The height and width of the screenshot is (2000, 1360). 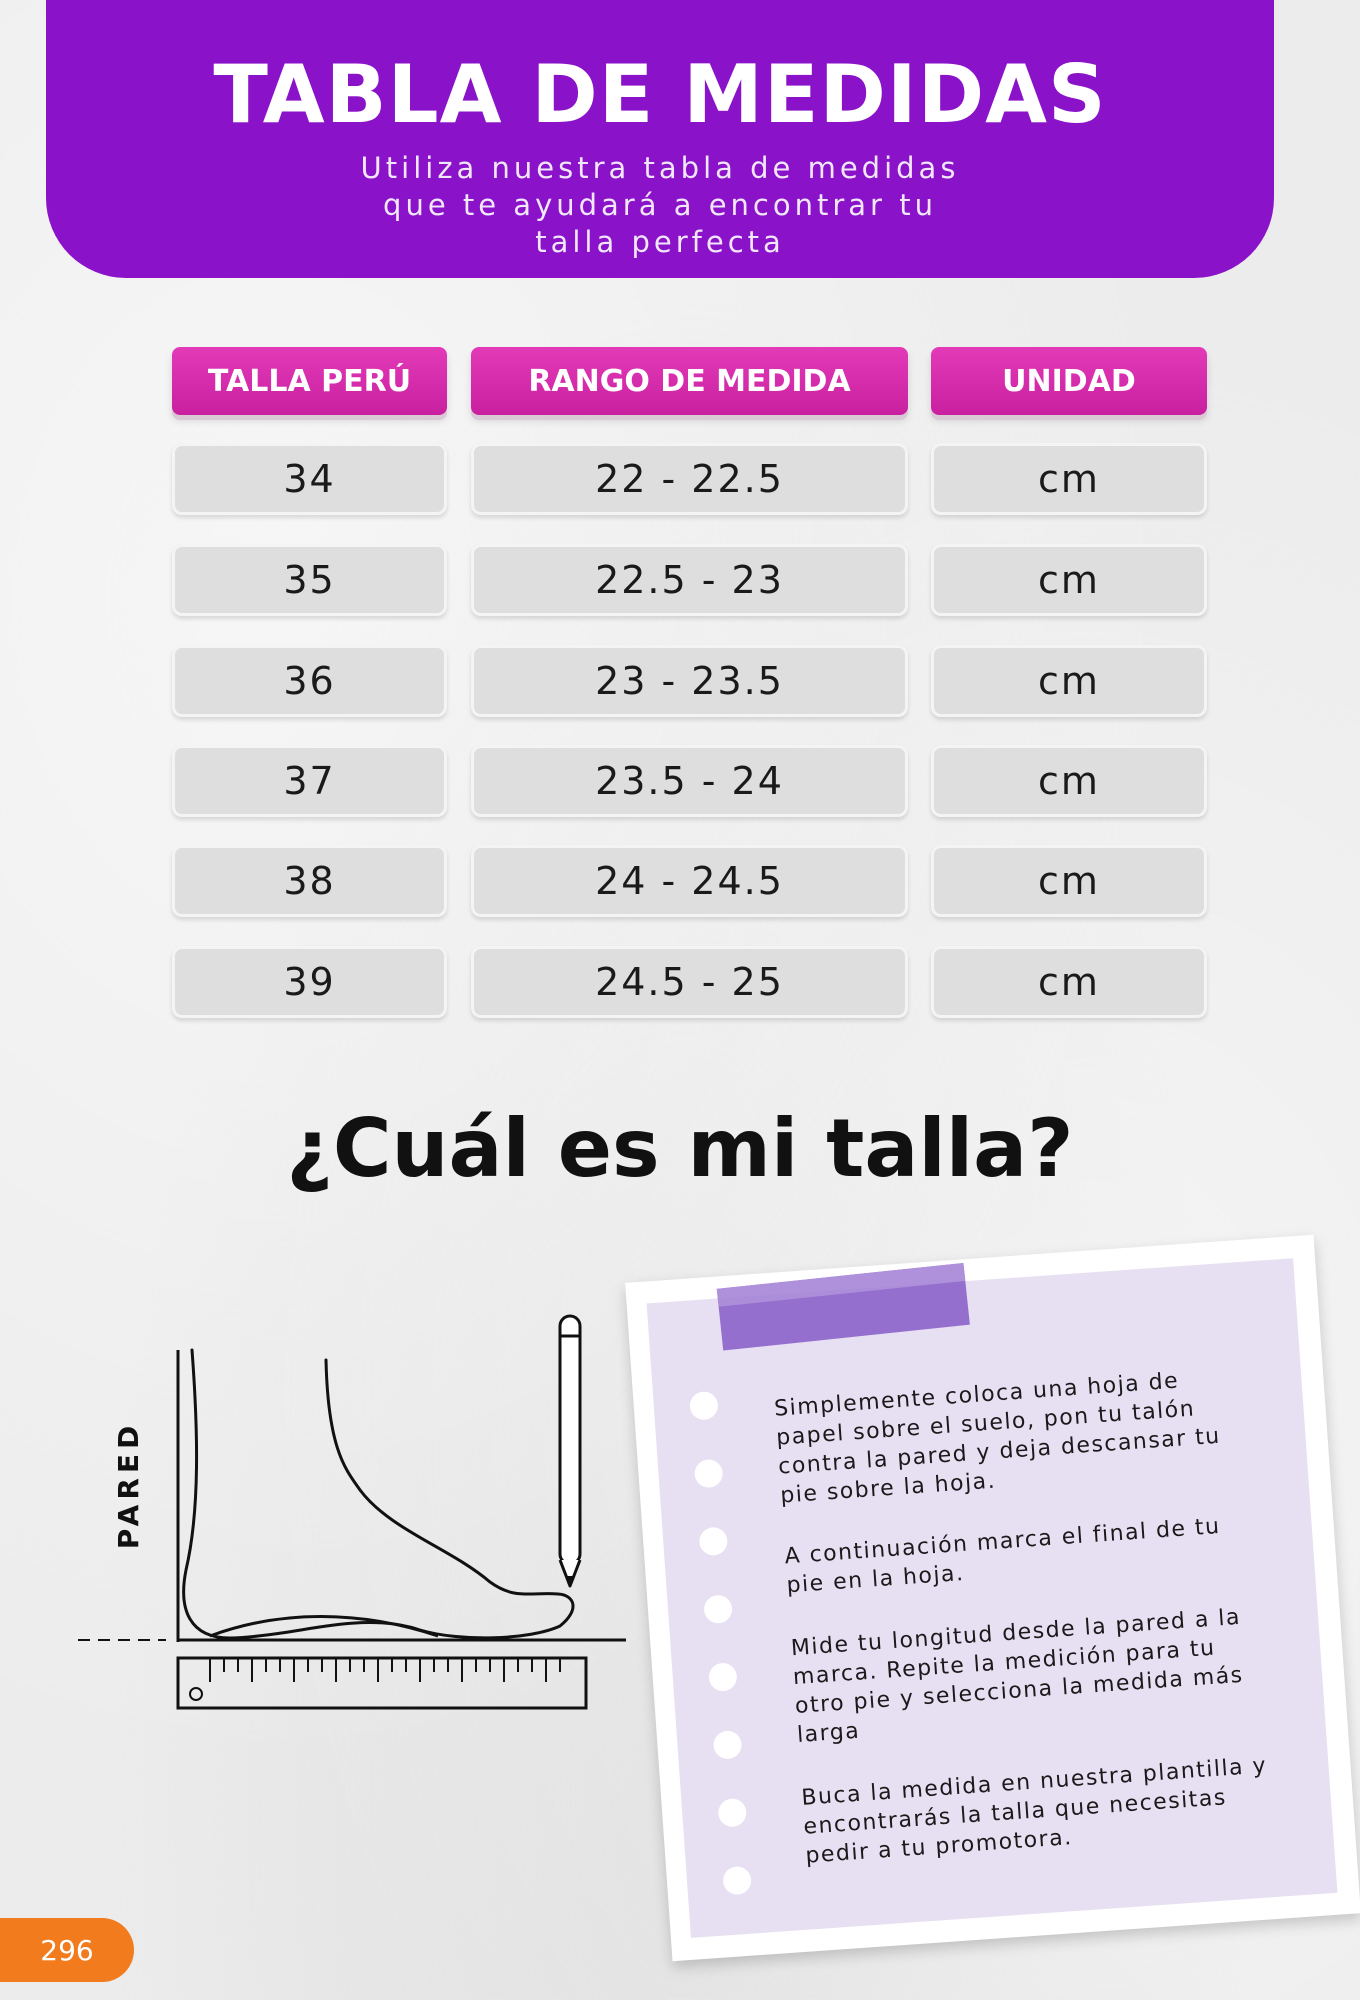 I want to click on cell-size: 39, so click(x=309, y=982).